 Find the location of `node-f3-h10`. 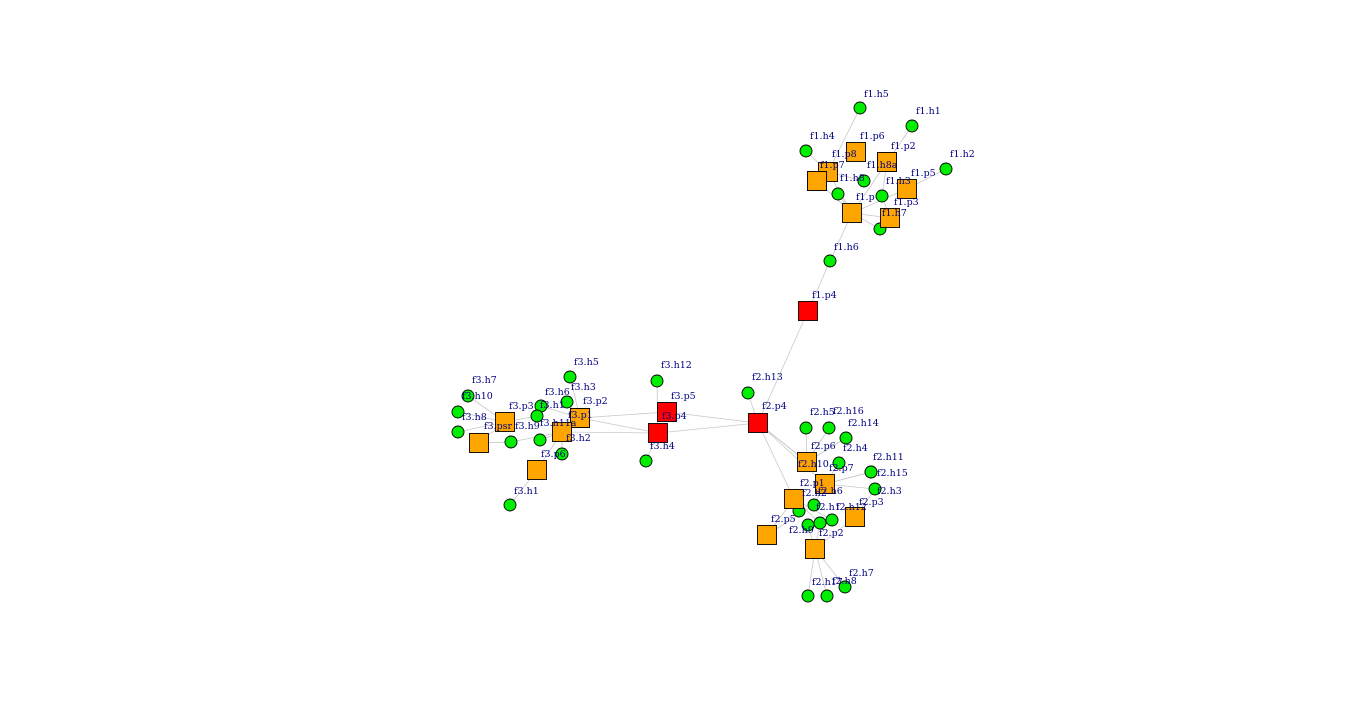

node-f3-h10 is located at coordinates (458, 412).